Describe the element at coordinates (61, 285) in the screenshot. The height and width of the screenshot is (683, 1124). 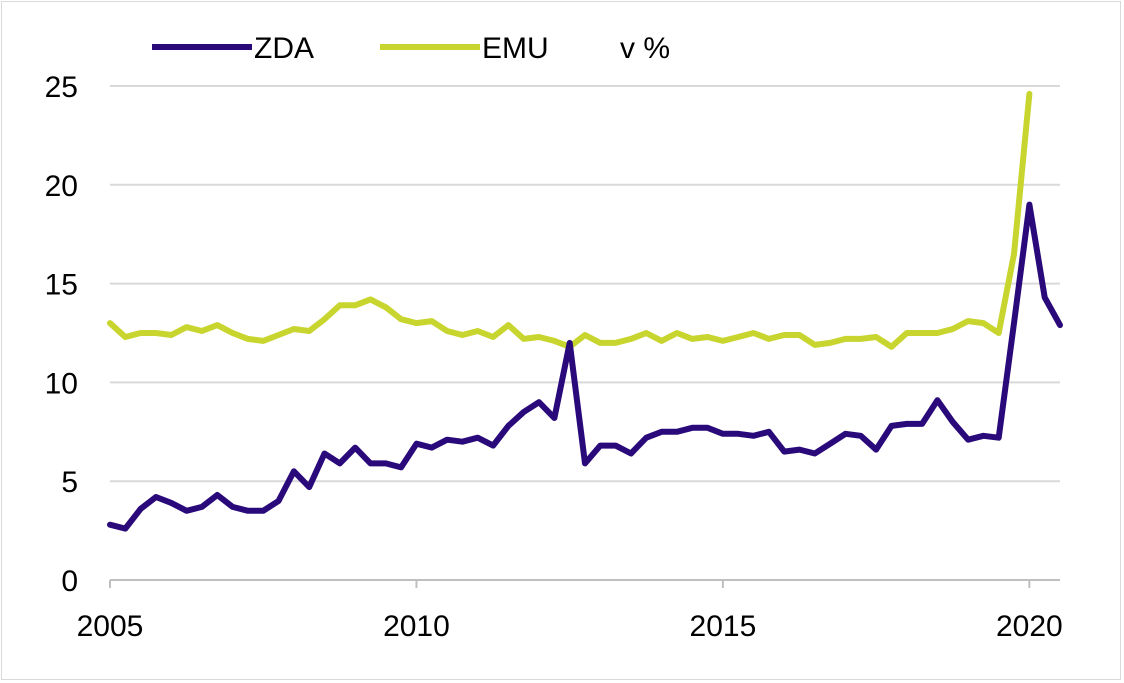
I see `y-tick-label: 15` at that location.